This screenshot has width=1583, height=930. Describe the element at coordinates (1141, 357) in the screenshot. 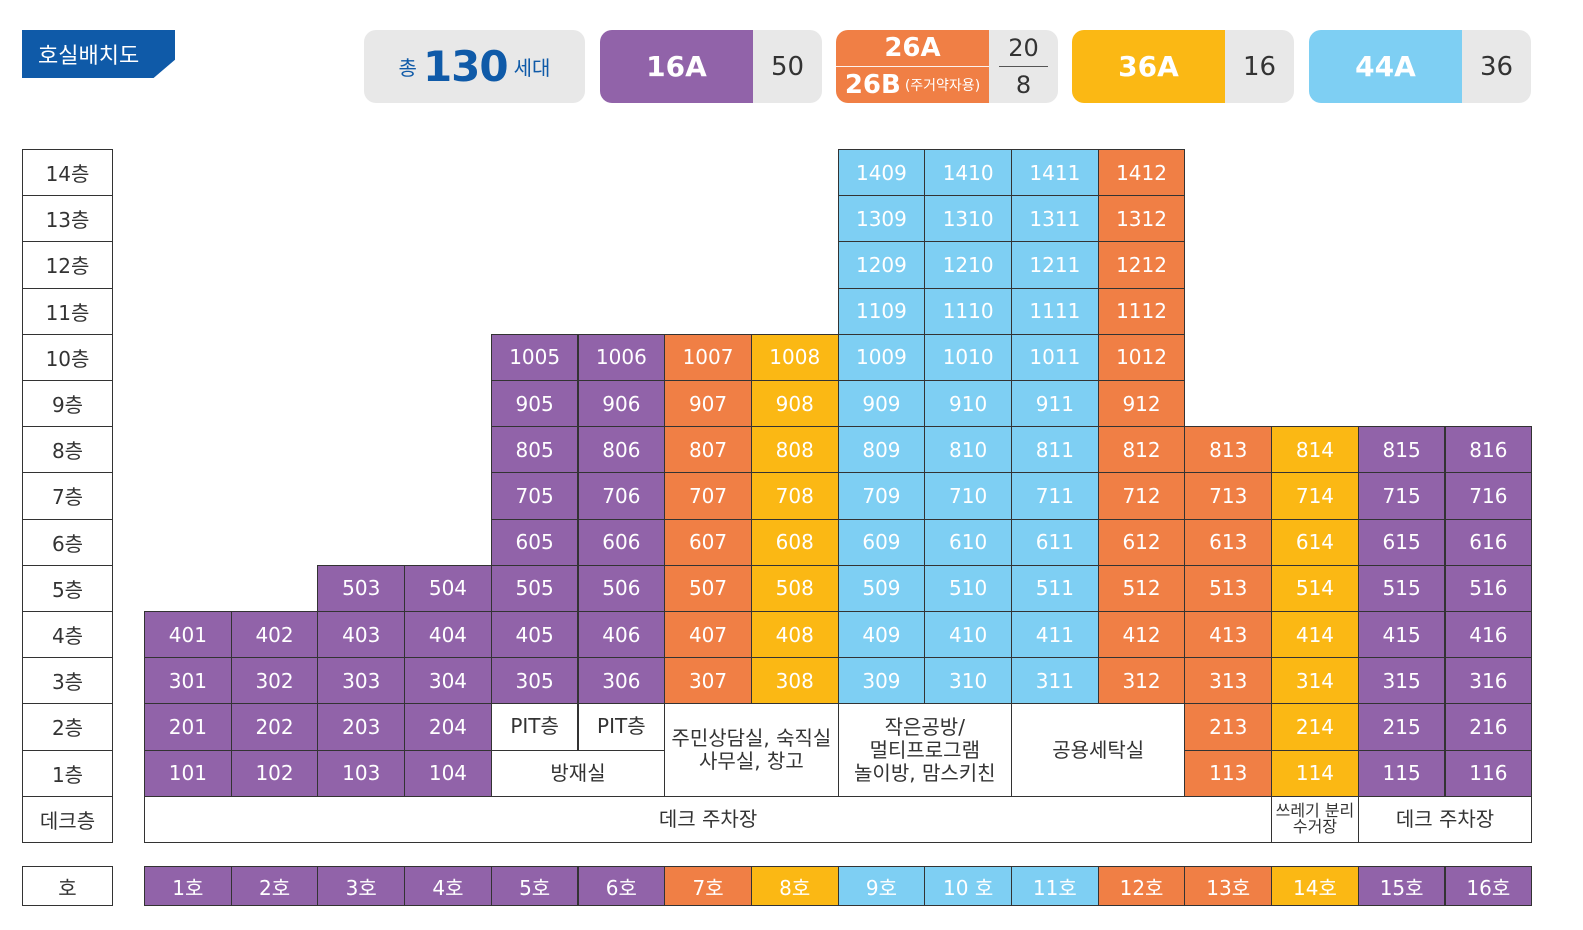

I see `unit-cell: 1012` at that location.